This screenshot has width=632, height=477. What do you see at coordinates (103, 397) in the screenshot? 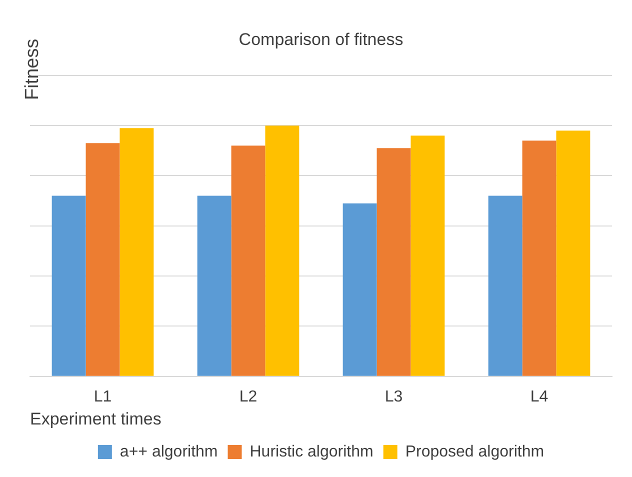
I see `x-tick-label: L1` at bounding box center [103, 397].